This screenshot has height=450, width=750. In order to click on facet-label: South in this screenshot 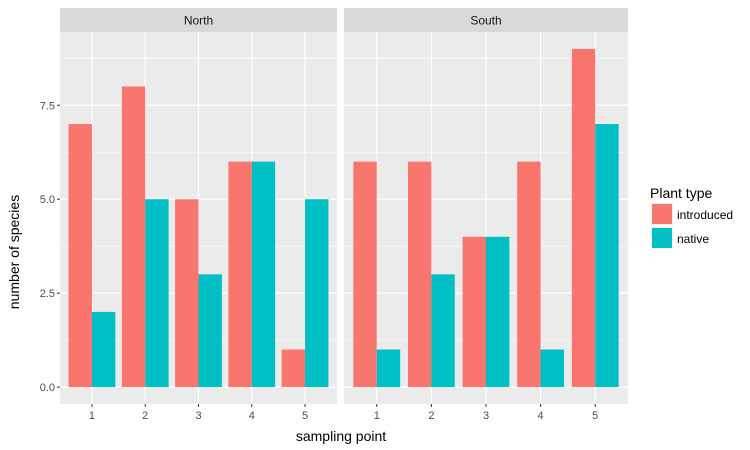, I will do `click(485, 21)`.